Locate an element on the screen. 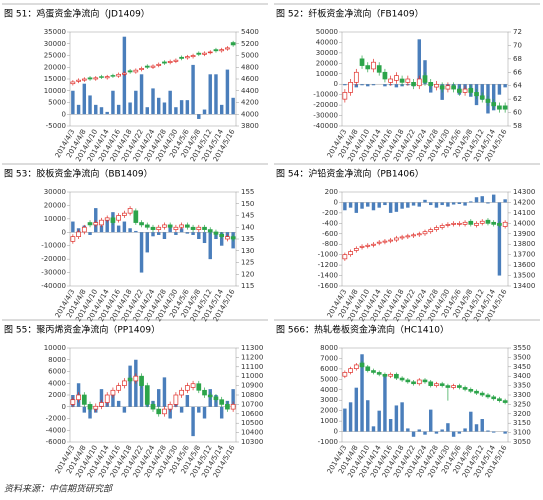 The width and height of the screenshot is (543, 500). y-tick-label: 50000 is located at coordinates (327, 32).